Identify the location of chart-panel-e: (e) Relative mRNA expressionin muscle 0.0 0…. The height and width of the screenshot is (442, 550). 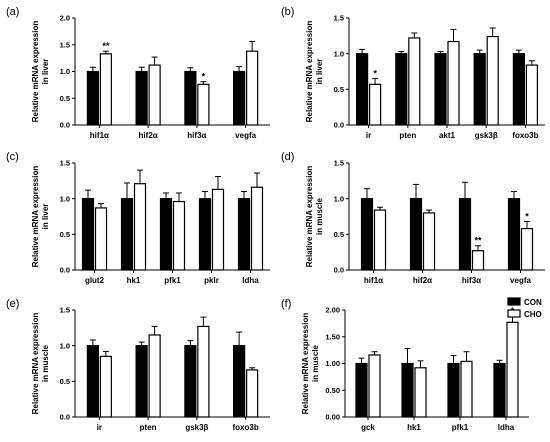
(138, 365).